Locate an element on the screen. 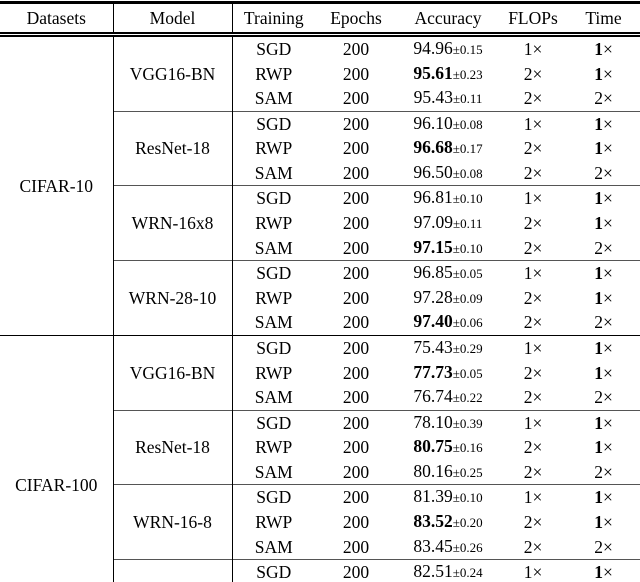  table-row: WRN-16x8 SGD 200 96.81±0.10 1× 1× is located at coordinates (320, 223).